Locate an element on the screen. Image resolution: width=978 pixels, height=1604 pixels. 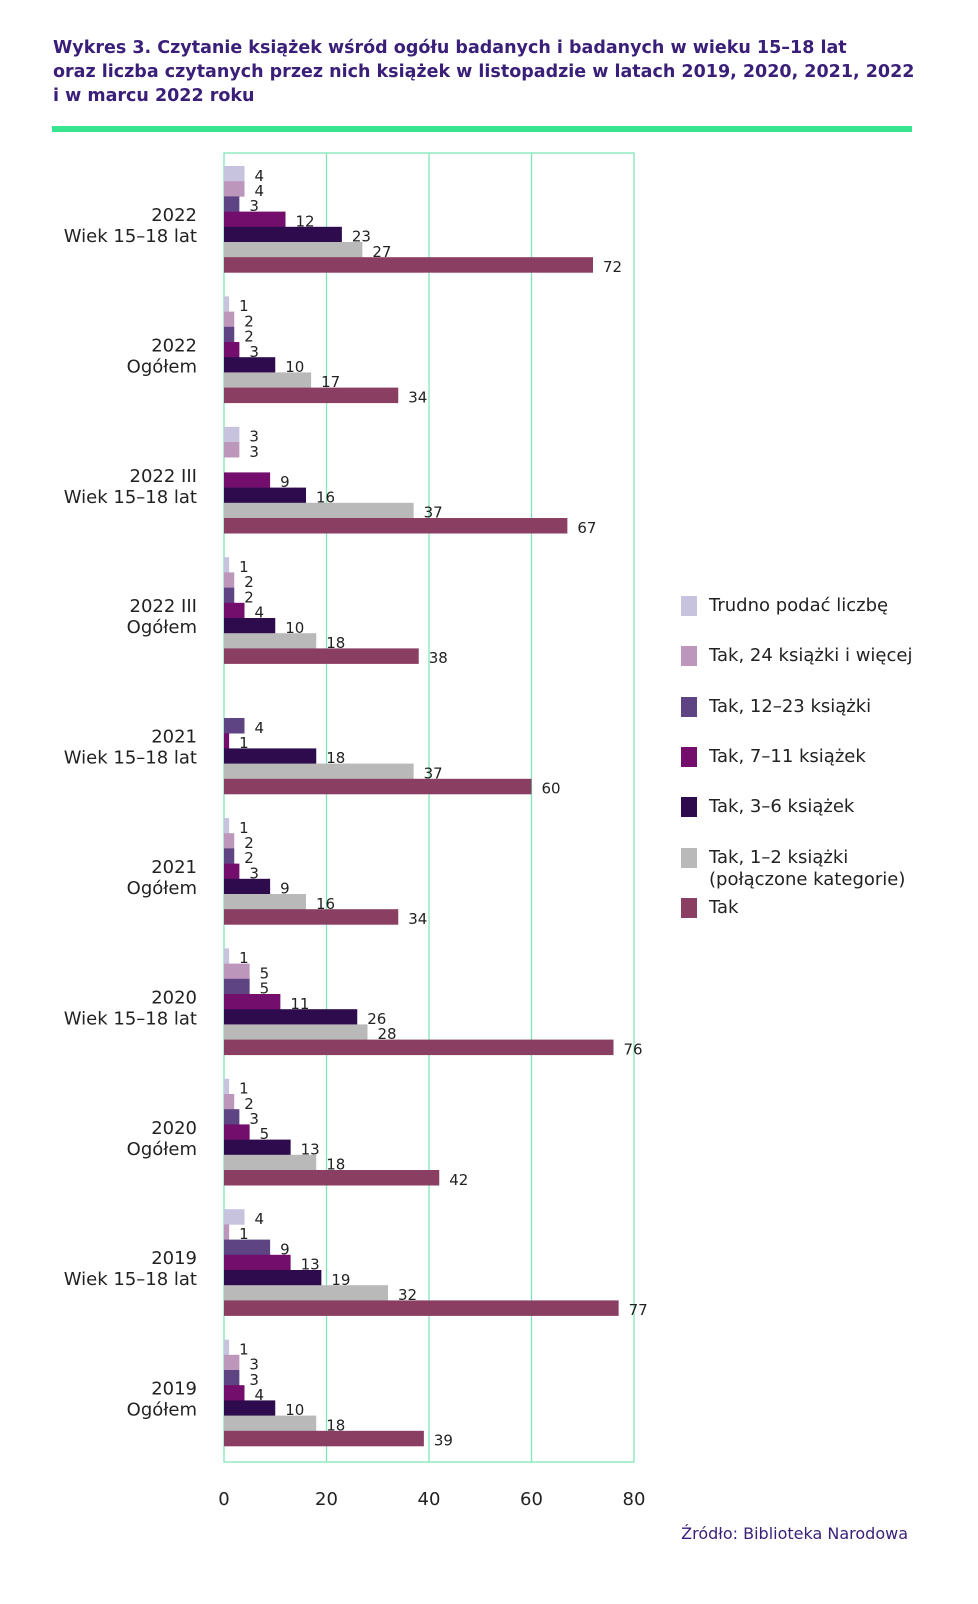
x-tick-label: 20 is located at coordinates (326, 1499).